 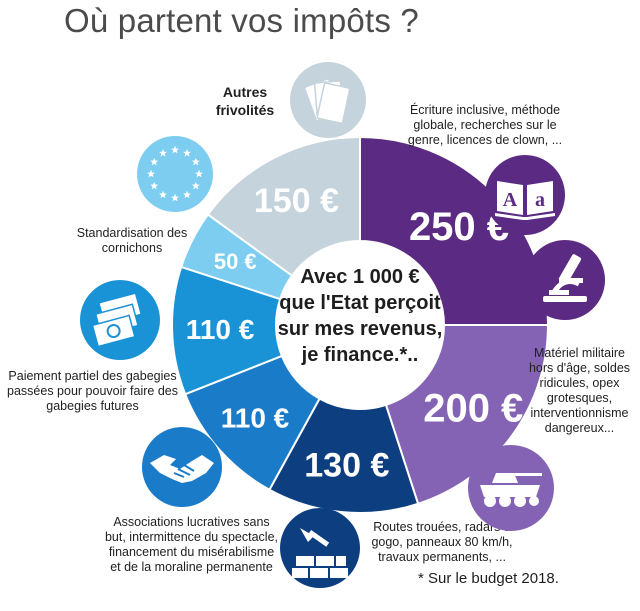 I want to click on center-line-3: sur mes revenus,, so click(x=360, y=329).